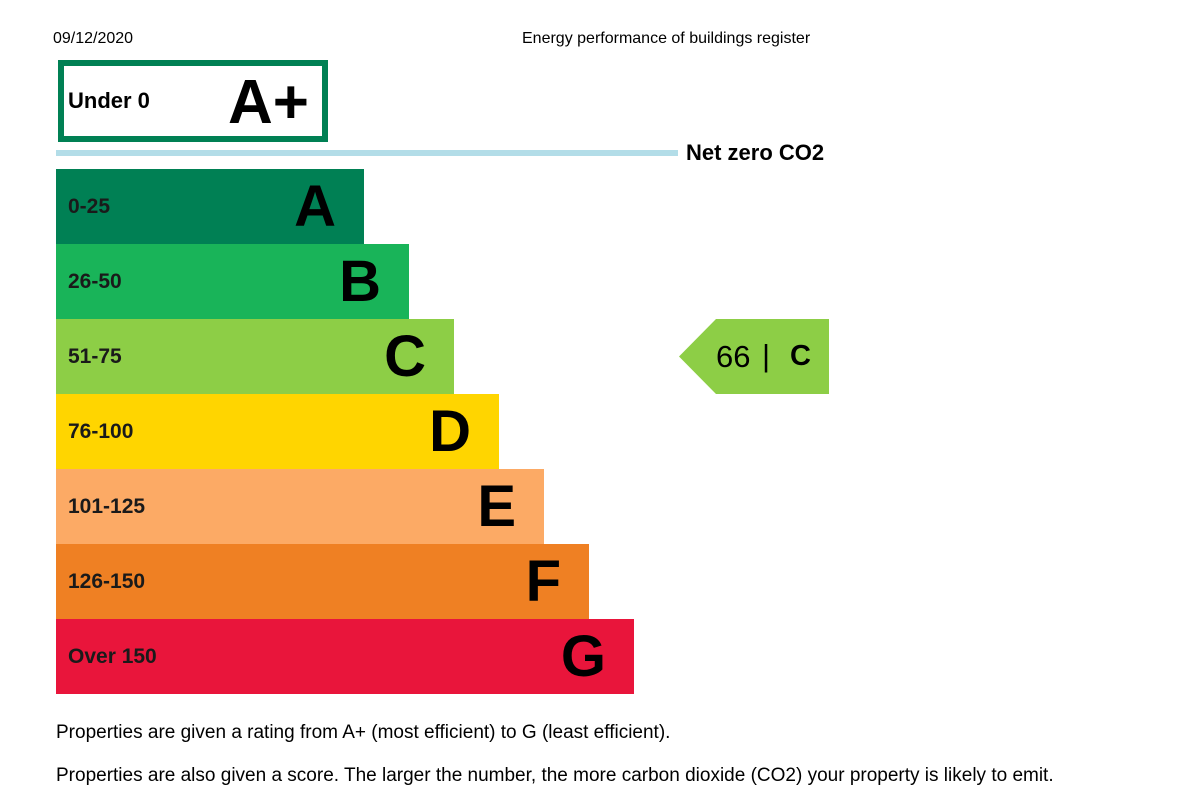  Describe the element at coordinates (107, 581) in the screenshot. I see `band-range-label: 126-150` at that location.